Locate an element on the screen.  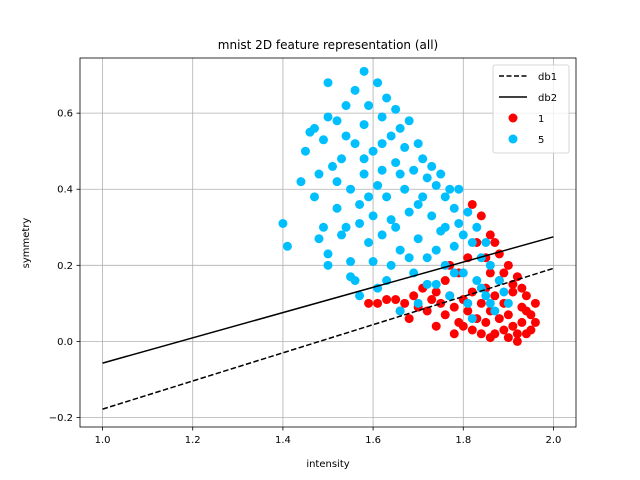
y-tick-label: 0.2 is located at coordinates (65, 266).